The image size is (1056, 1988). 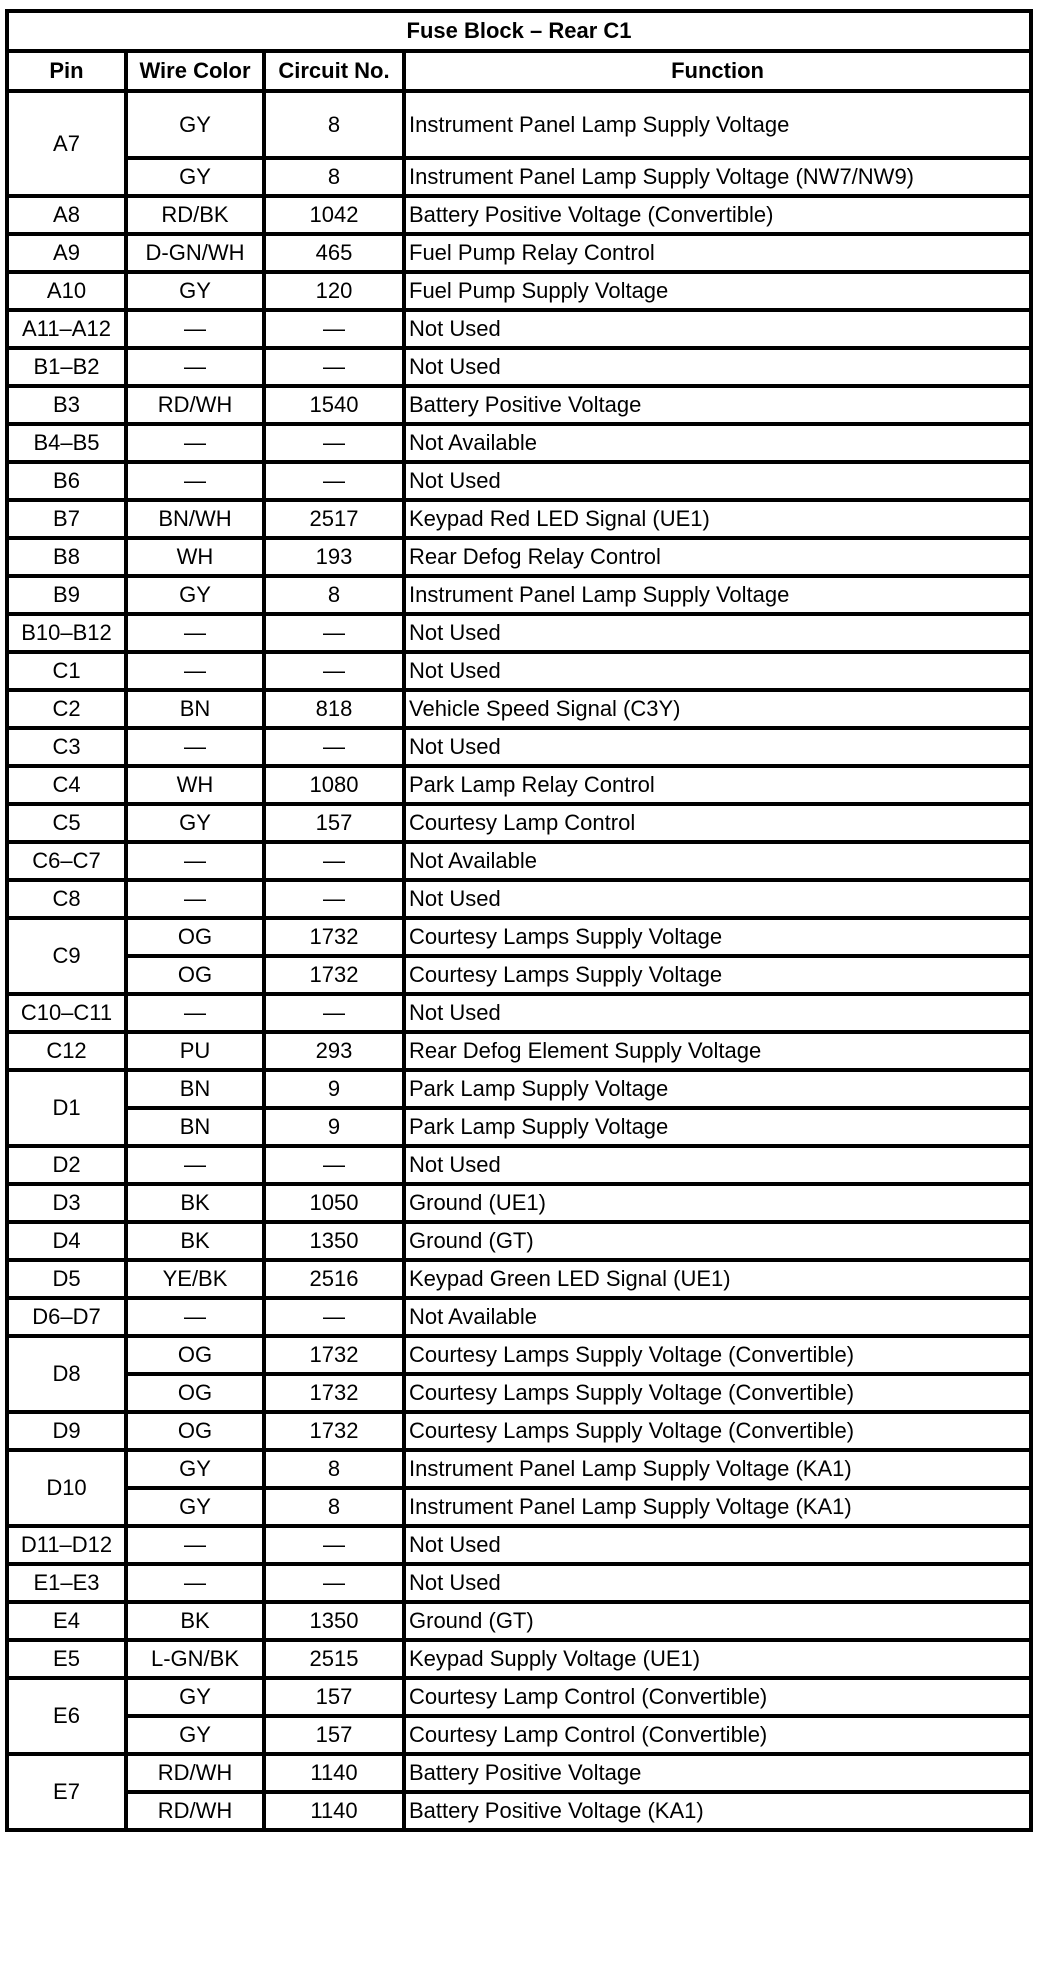 What do you see at coordinates (717, 215) in the screenshot?
I see `function-cell: Battery Positive Voltage (Convertible)` at bounding box center [717, 215].